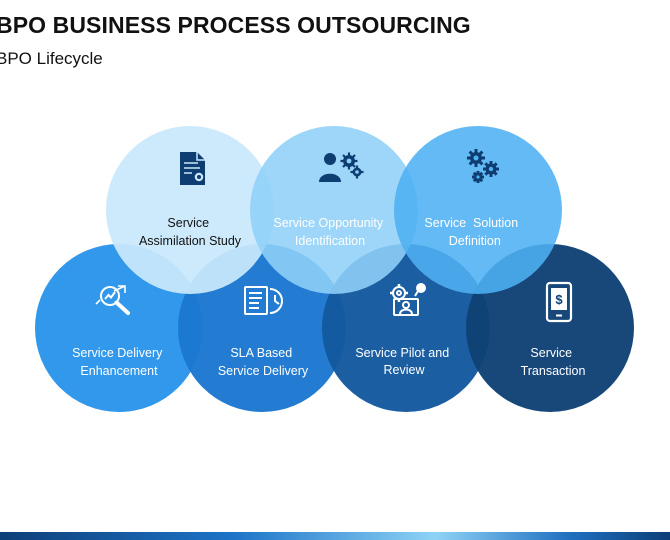 The width and height of the screenshot is (670, 540). Describe the element at coordinates (329, 232) in the screenshot. I see `stage-label-service-opportunity-identification: Service Opportunity Identification` at that location.